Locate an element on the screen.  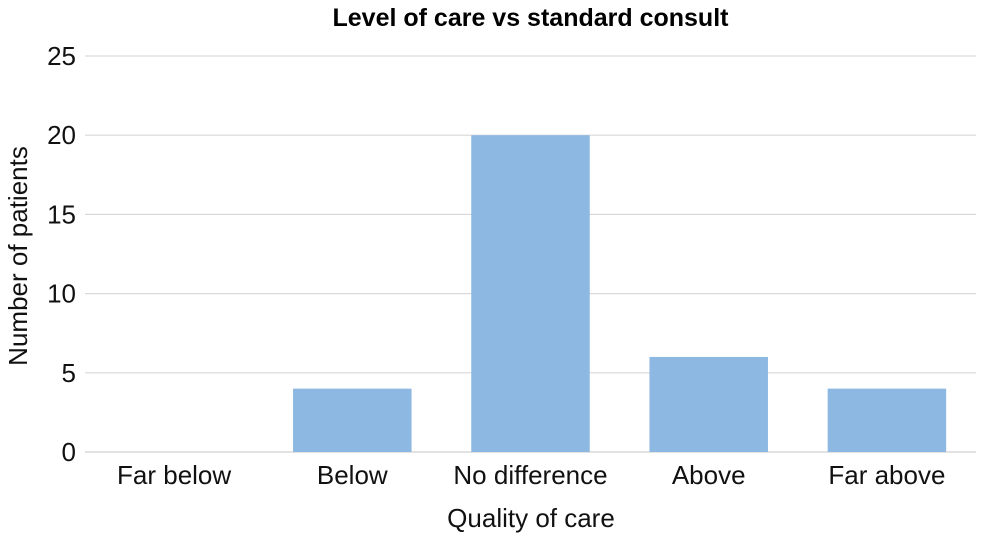
x-axis-title: Quality of care is located at coordinates (531, 518).